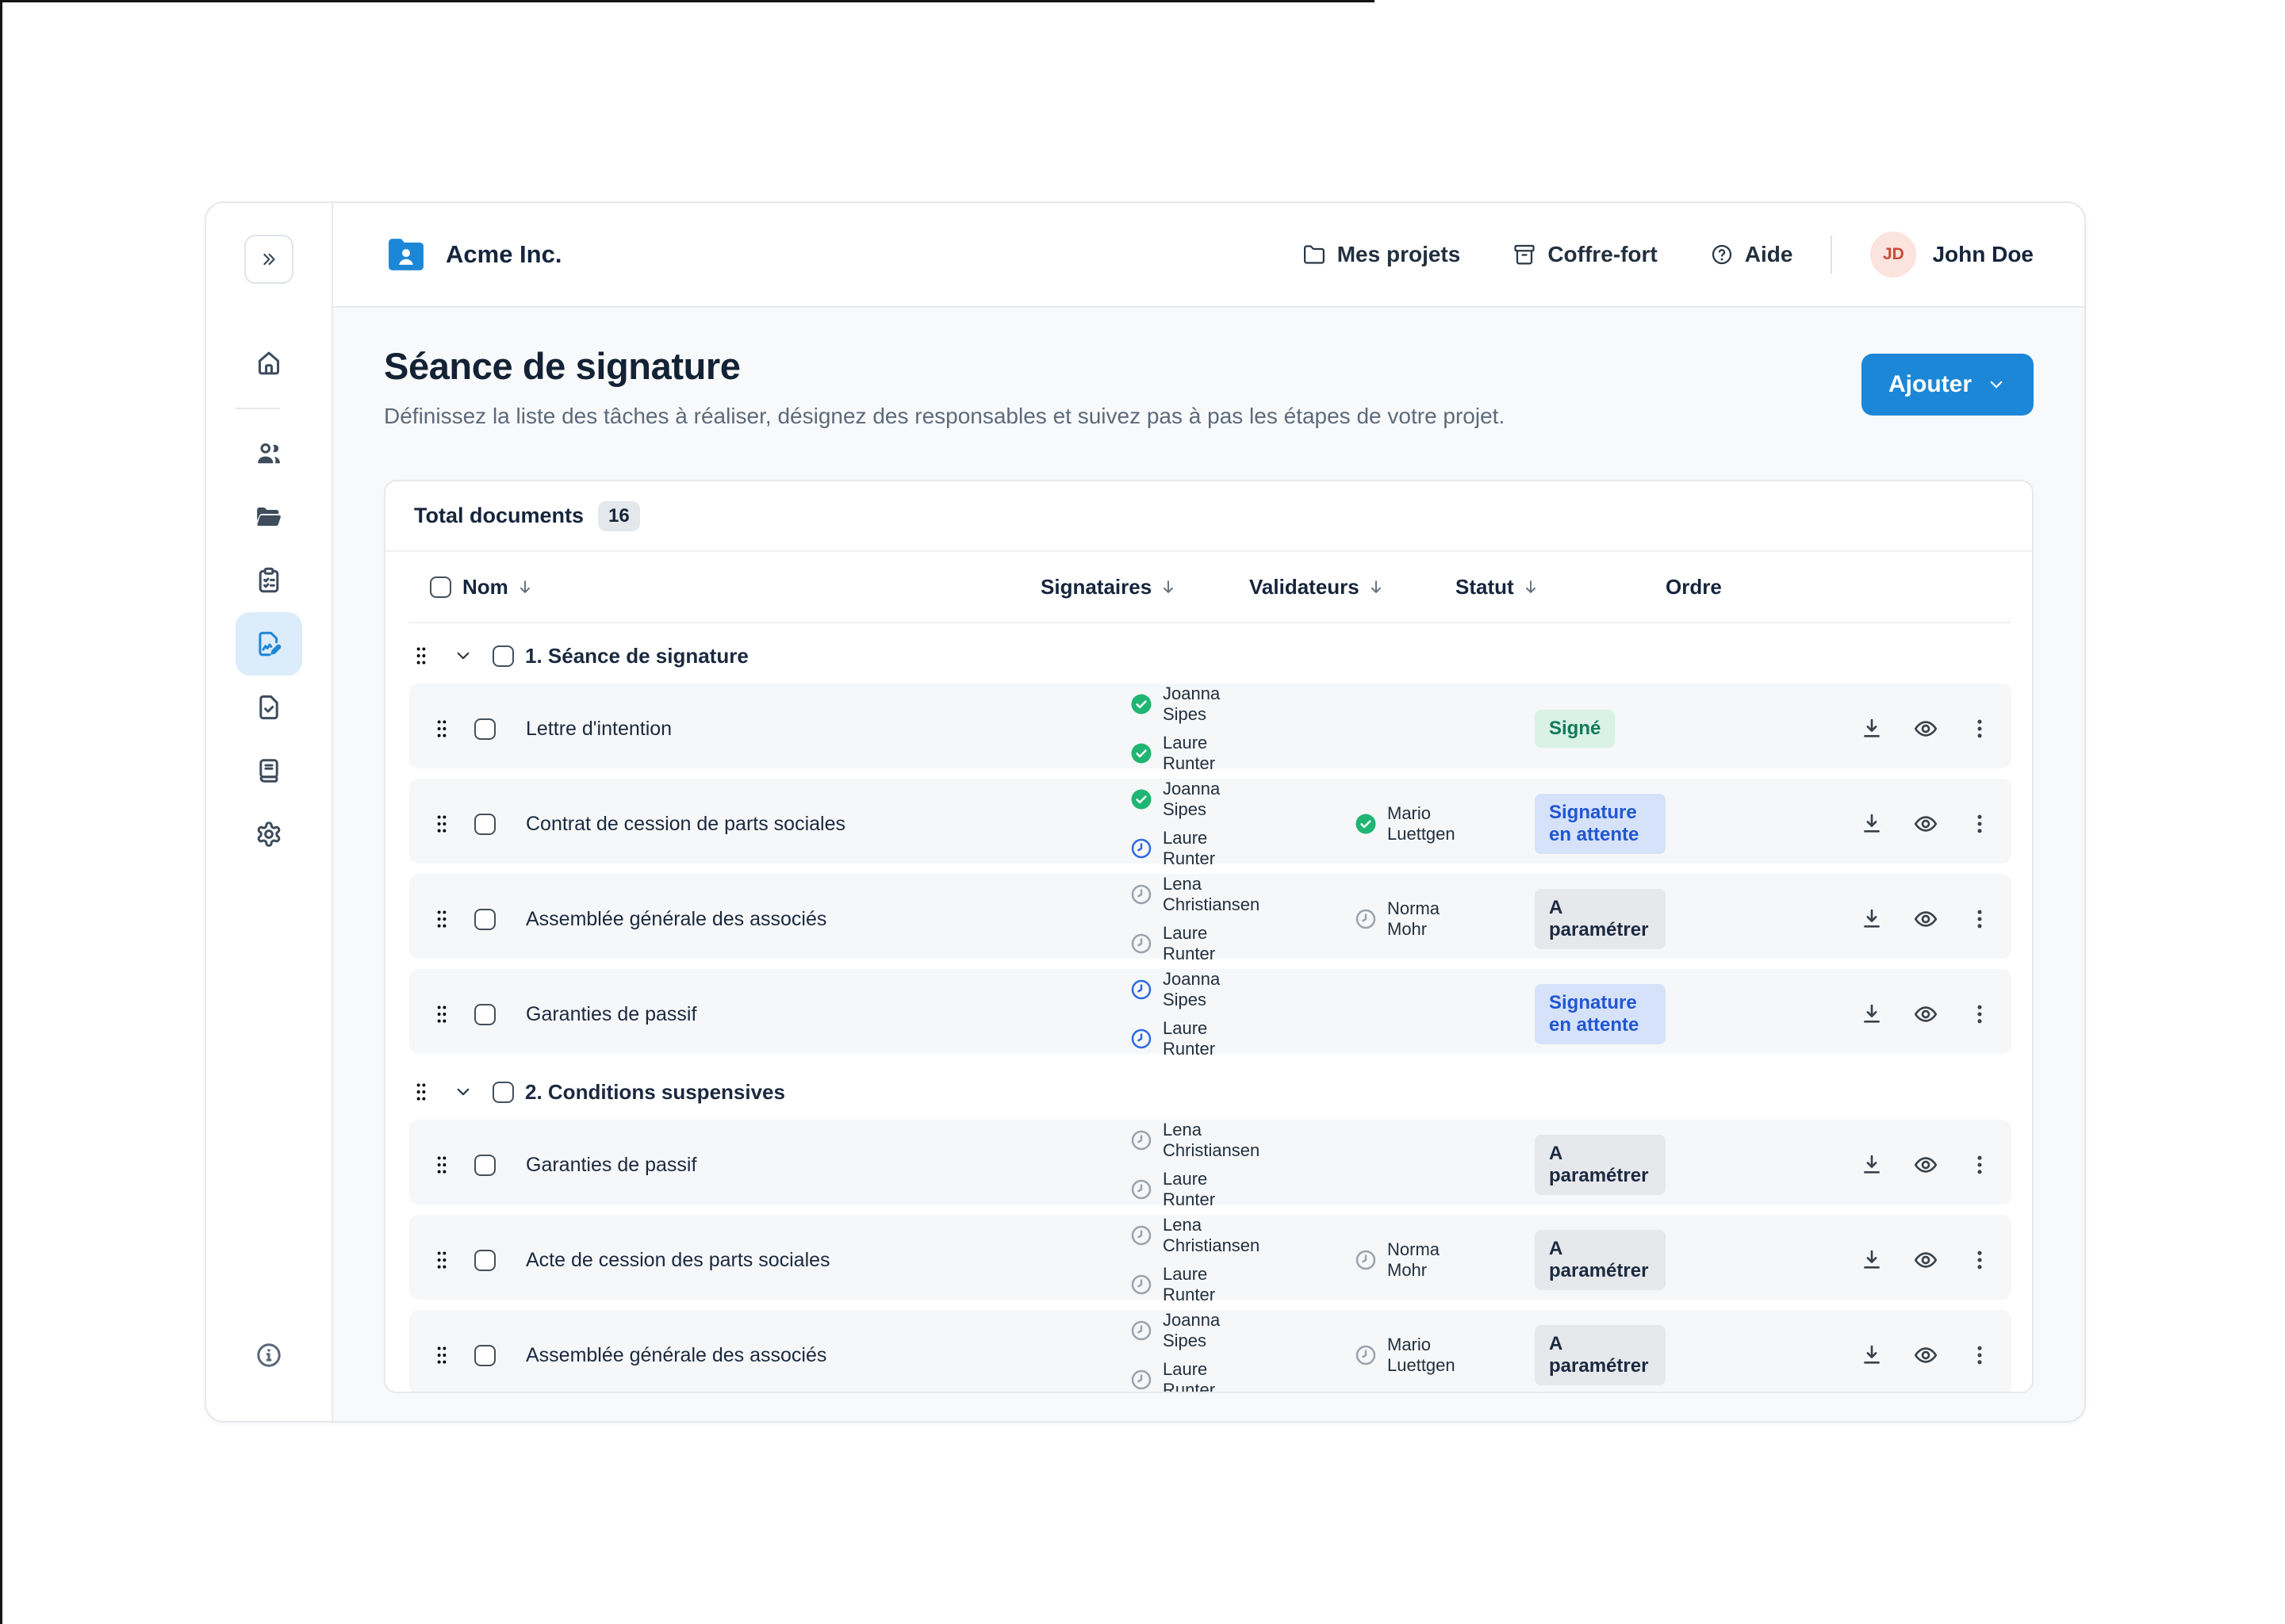  I want to click on document-name: Assemblée générale des associés, so click(676, 918).